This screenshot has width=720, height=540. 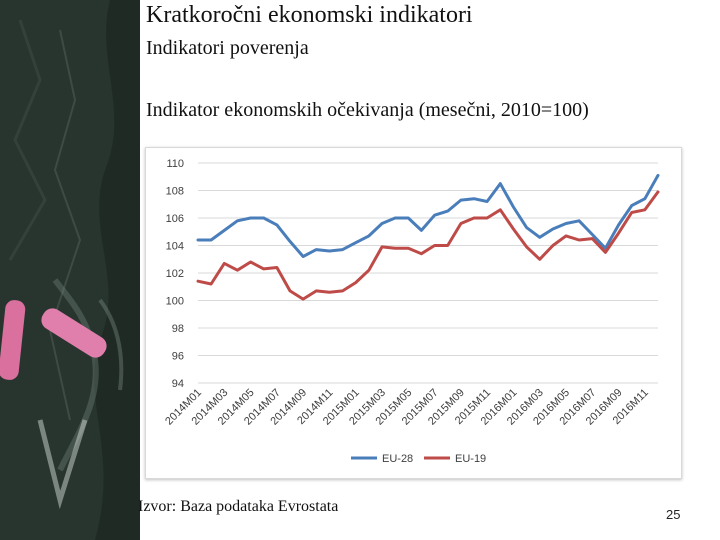 What do you see at coordinates (238, 506) in the screenshot?
I see `source-note: Izvor: Baza podataka Evrostata` at bounding box center [238, 506].